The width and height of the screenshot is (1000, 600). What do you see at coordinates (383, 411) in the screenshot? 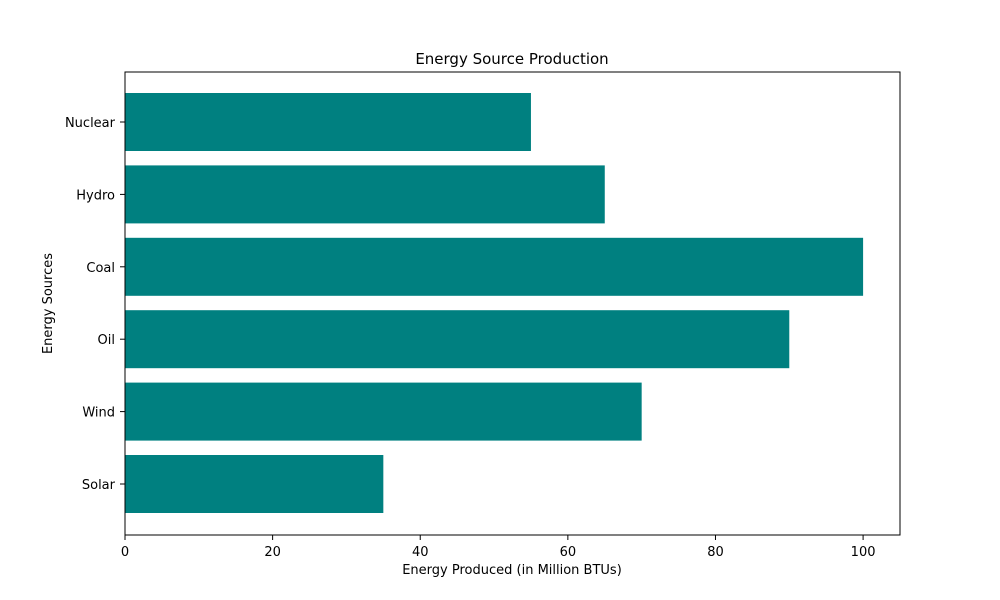
I see `bar-wind` at bounding box center [383, 411].